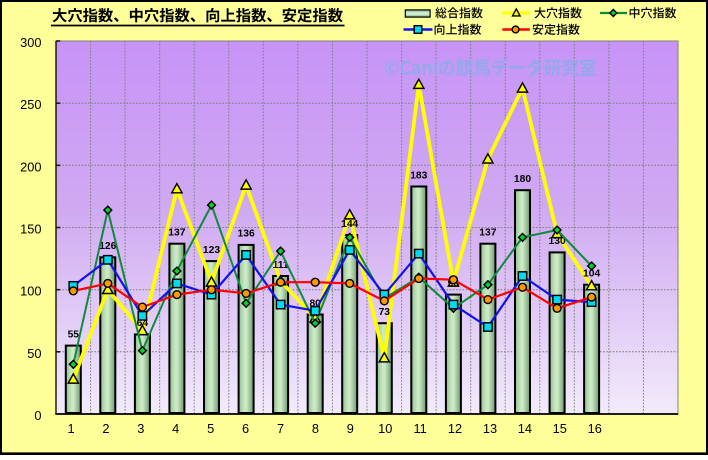 The image size is (708, 460). I want to click on svg-text: 150, so click(30, 229).